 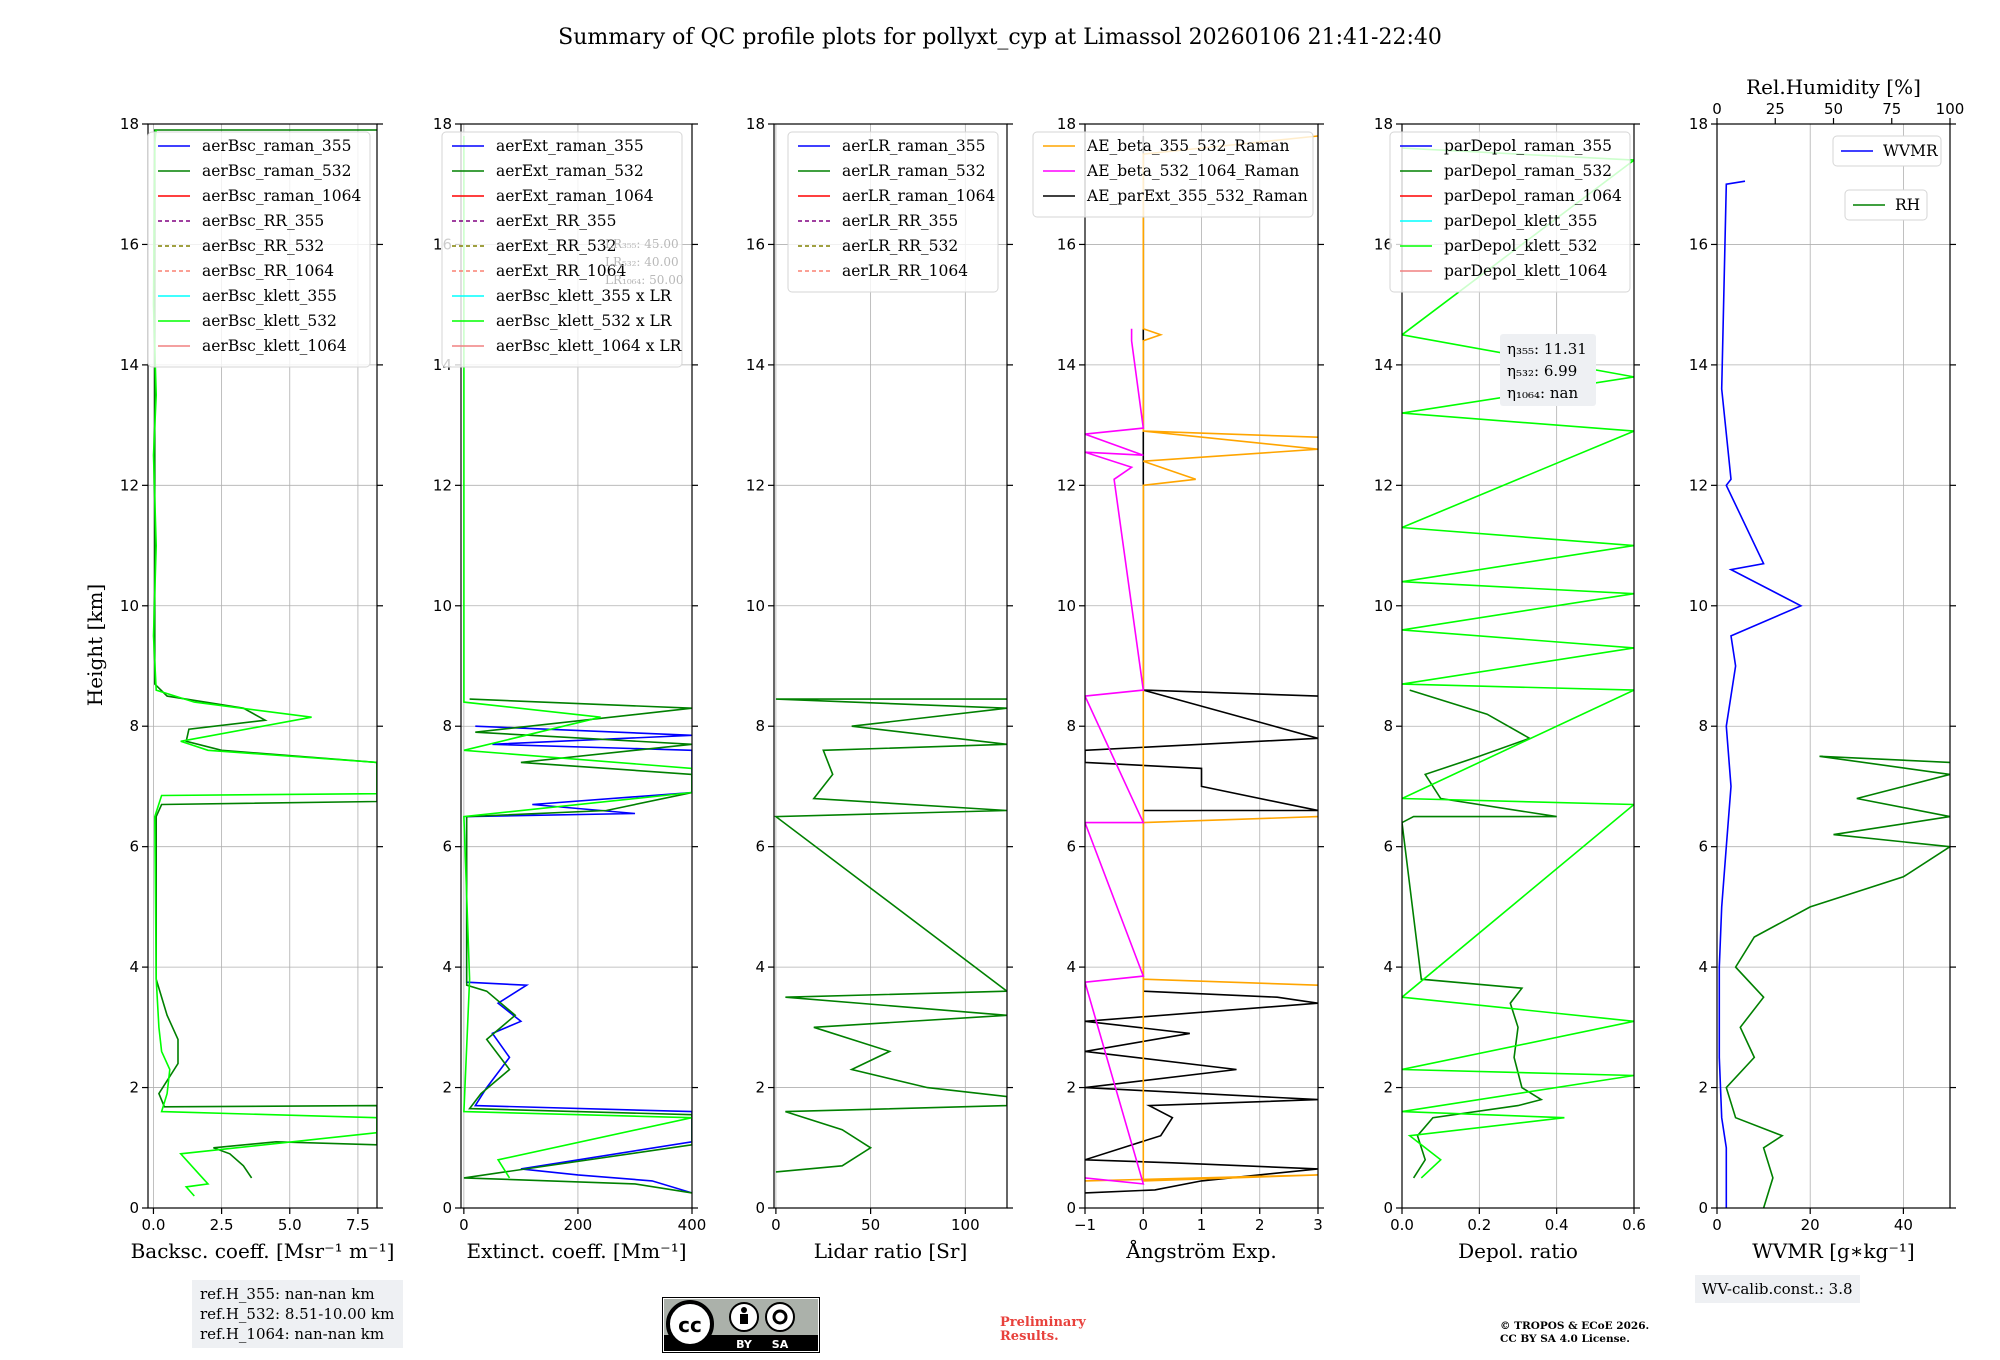 I want to click on series-aerBsc_klett_532 x LR, so click(x=577, y=657).